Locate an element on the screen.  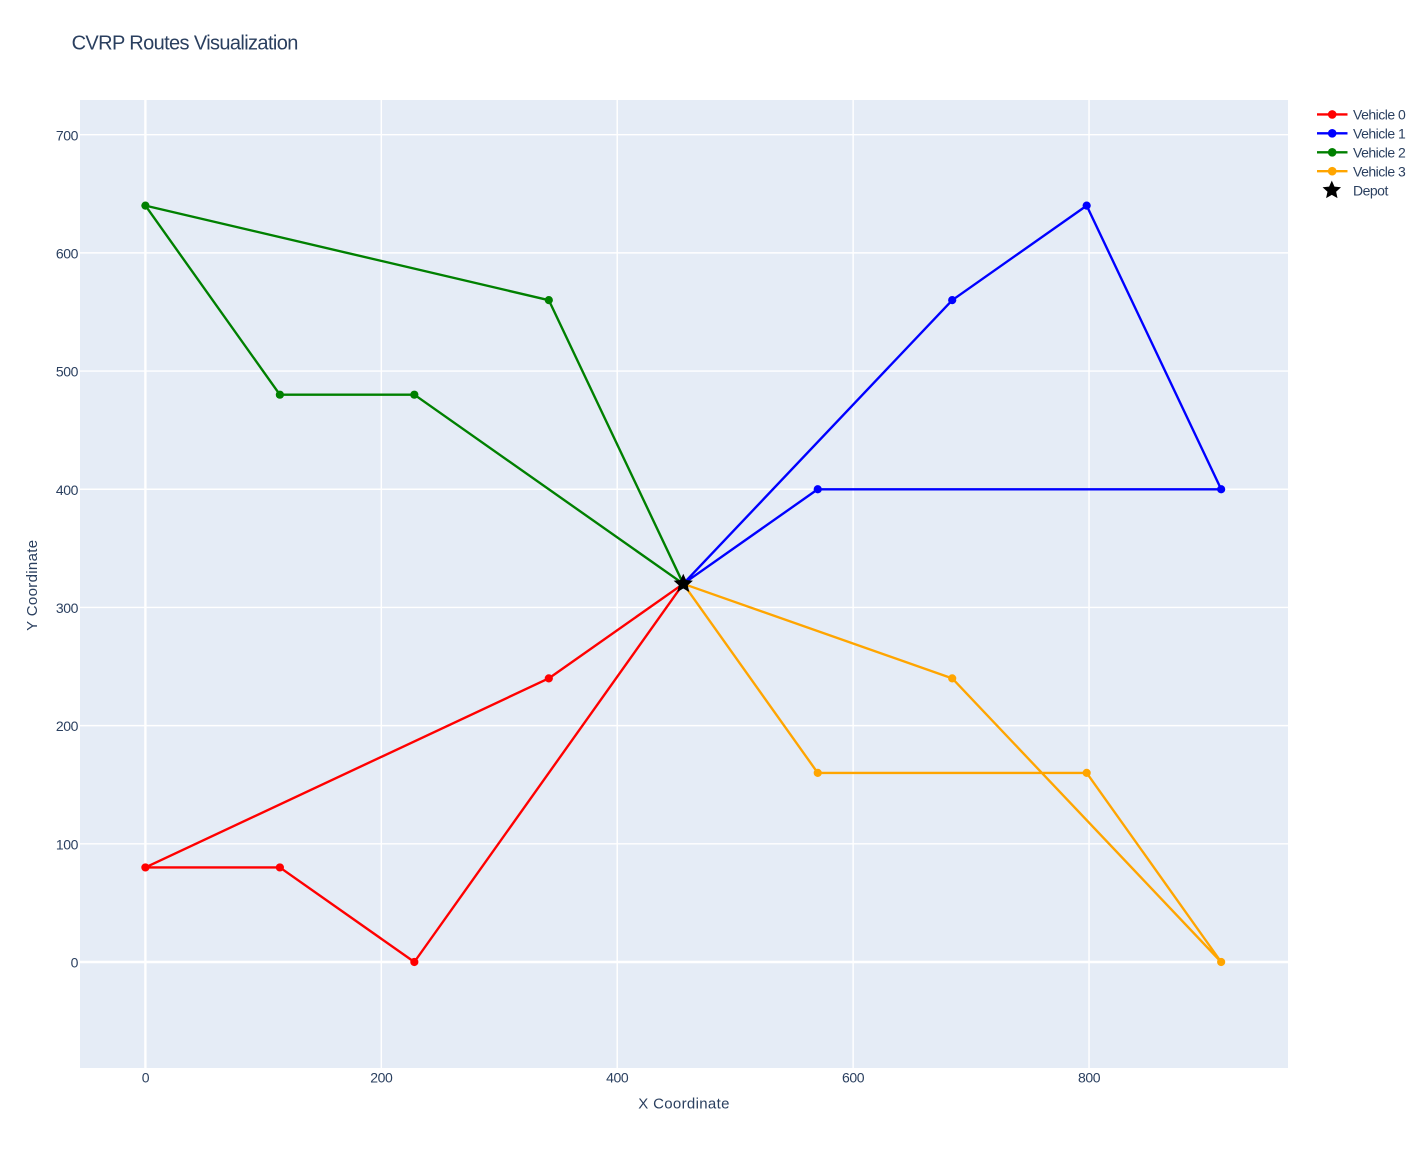
svg-text: Vehicle 0 is located at coordinates (1379, 115).